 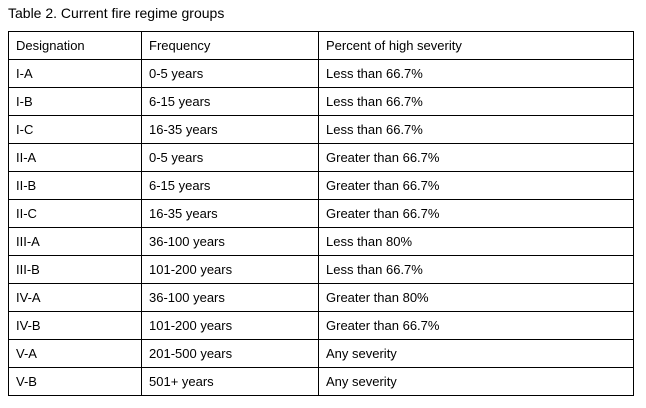 I want to click on table-row: III-A 36-100 years Less than 80%, so click(x=321, y=241).